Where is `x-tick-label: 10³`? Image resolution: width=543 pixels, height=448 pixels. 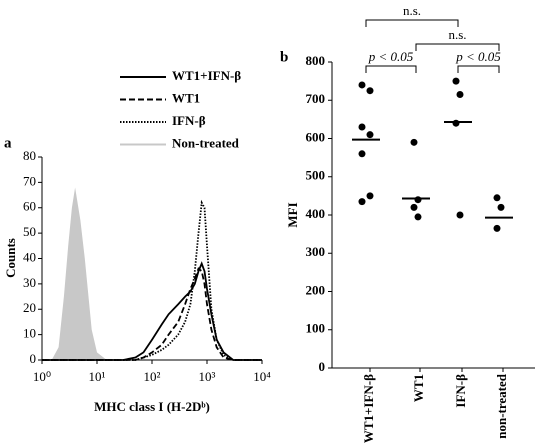
x-tick-label: 10³ is located at coordinates (207, 376).